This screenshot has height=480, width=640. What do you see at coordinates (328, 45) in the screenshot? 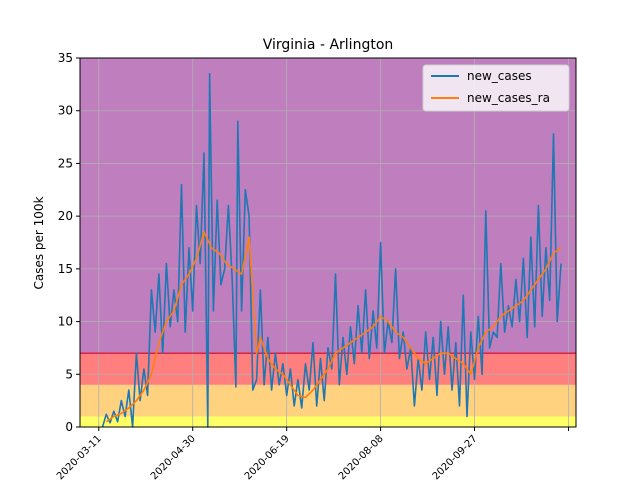
I see `chart-title: Virginia - Arlington` at bounding box center [328, 45].